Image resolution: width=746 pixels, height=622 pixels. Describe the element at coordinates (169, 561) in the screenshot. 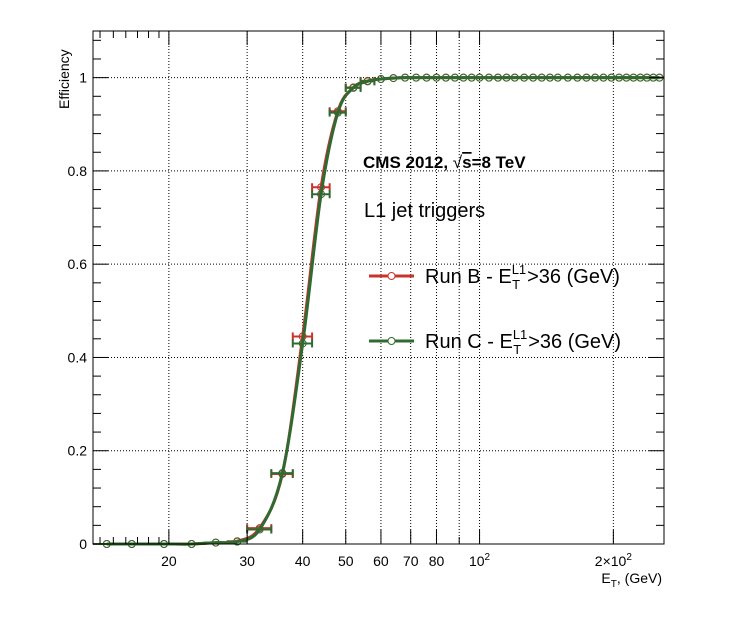

I see `x-tick-label: 20` at that location.